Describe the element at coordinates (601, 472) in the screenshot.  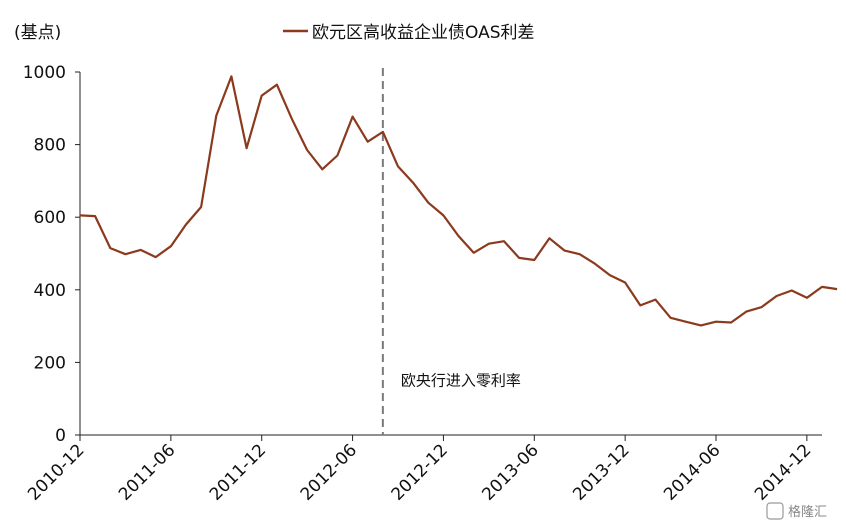
I see `x-tick-label: 2013-12` at that location.